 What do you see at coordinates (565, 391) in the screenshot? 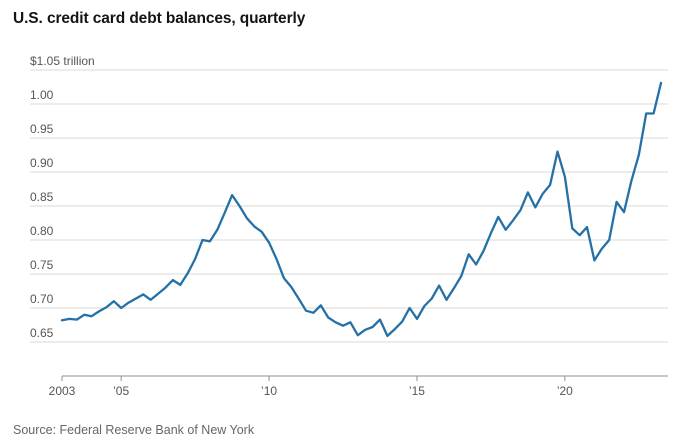
I see `x-axis-label: ’20` at bounding box center [565, 391].